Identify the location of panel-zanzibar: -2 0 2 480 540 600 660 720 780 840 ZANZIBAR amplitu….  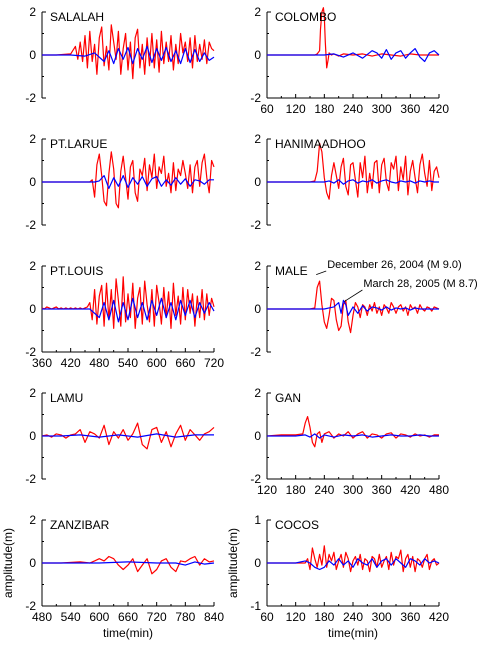
(112, 576).